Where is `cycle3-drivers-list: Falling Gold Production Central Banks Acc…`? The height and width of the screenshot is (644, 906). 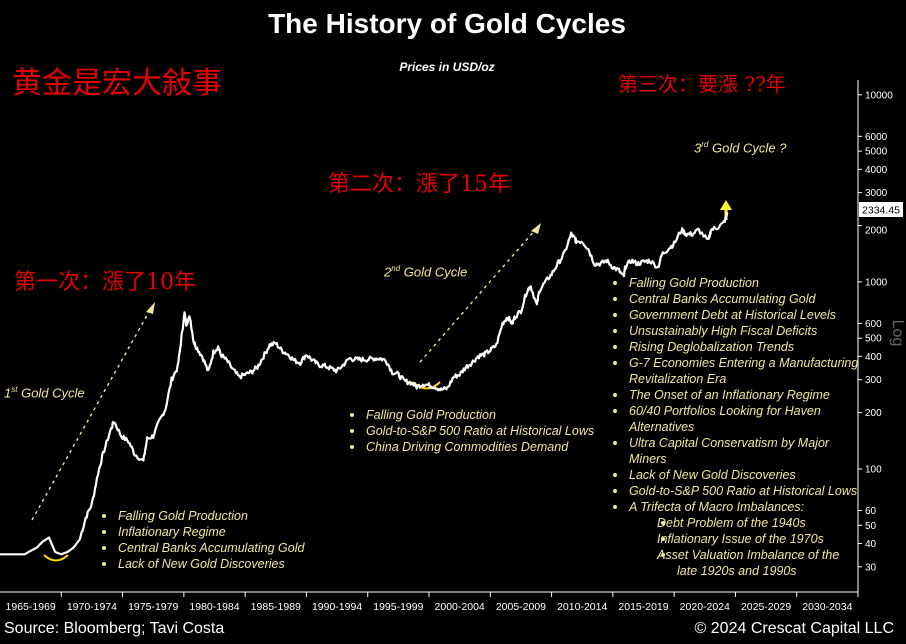 cycle3-drivers-list: Falling Gold Production Central Banks Acc… is located at coordinates (735, 427).